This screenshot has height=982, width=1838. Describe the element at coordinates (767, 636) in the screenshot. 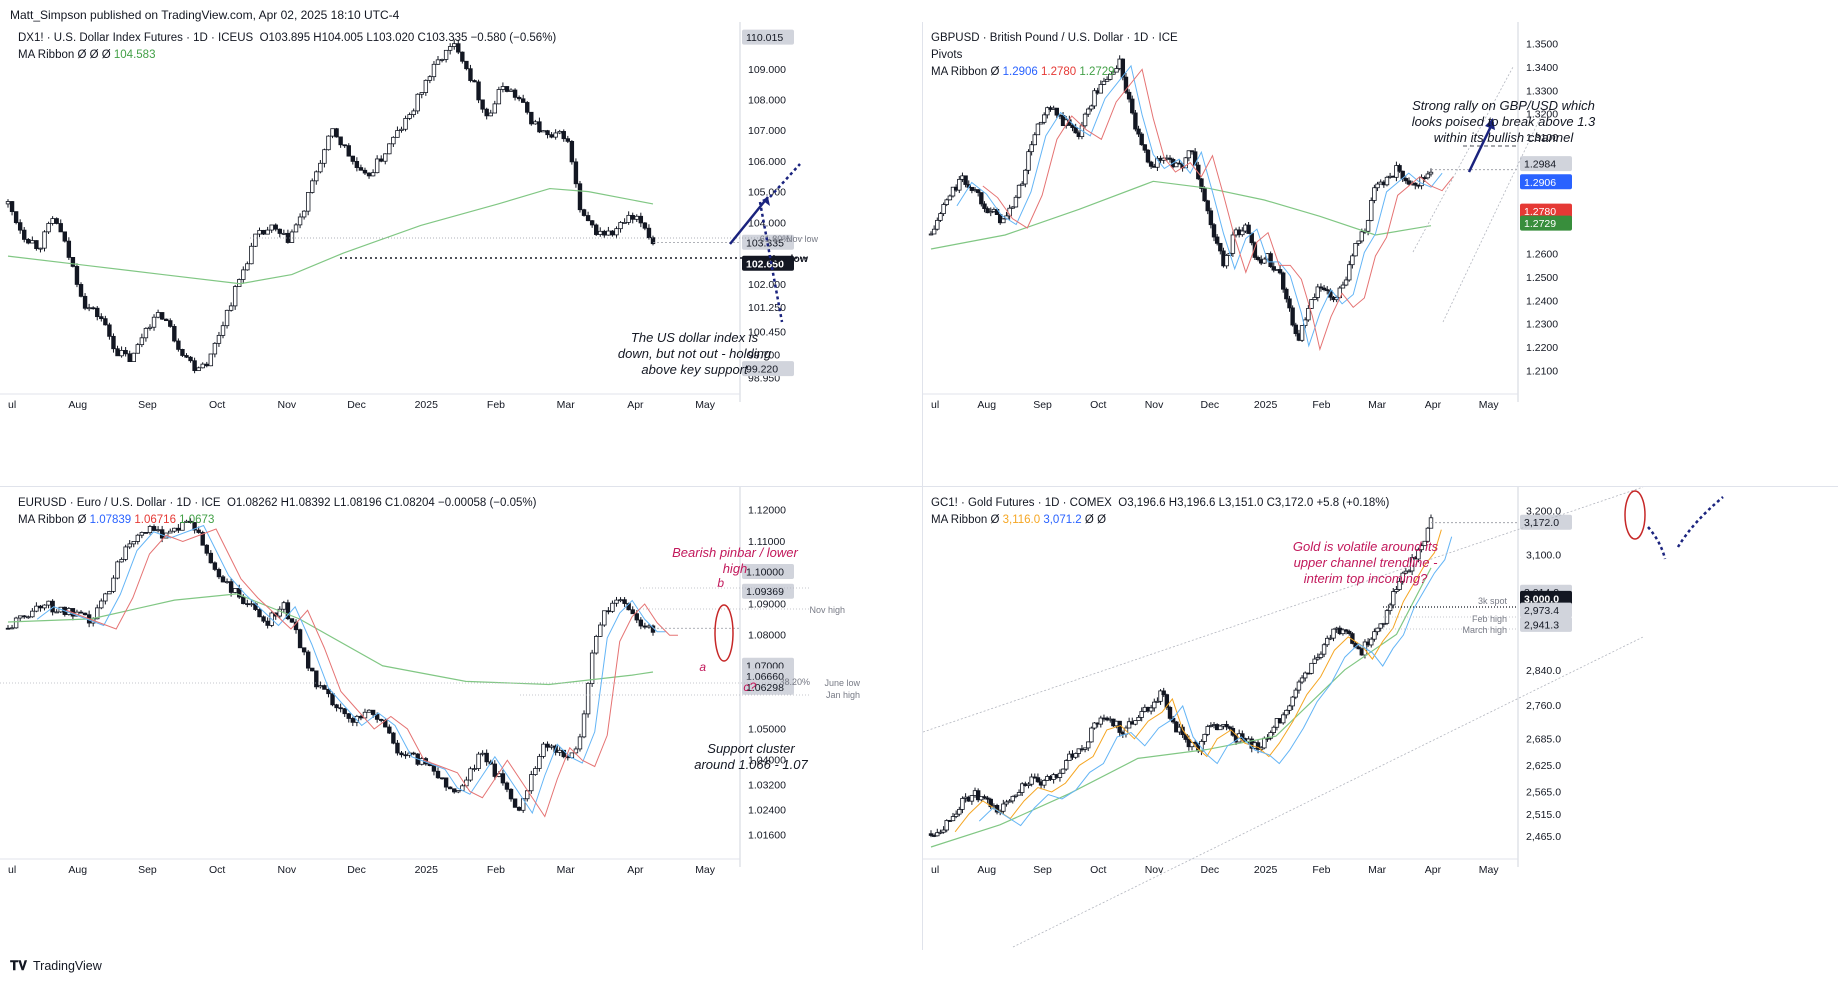

I see `eur-y-tick: 1.08000` at that location.